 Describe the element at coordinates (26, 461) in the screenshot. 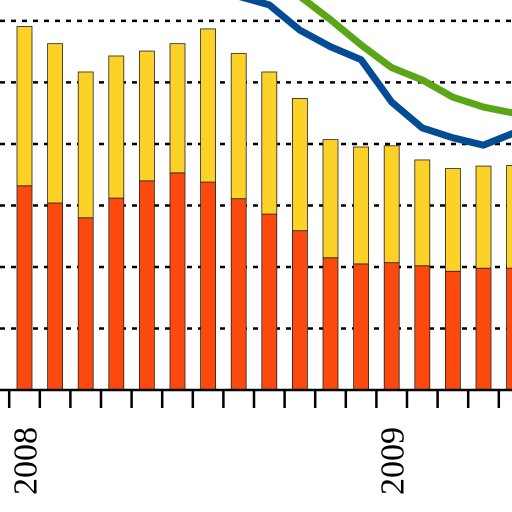

I see `x-tick-label: 2008` at that location.